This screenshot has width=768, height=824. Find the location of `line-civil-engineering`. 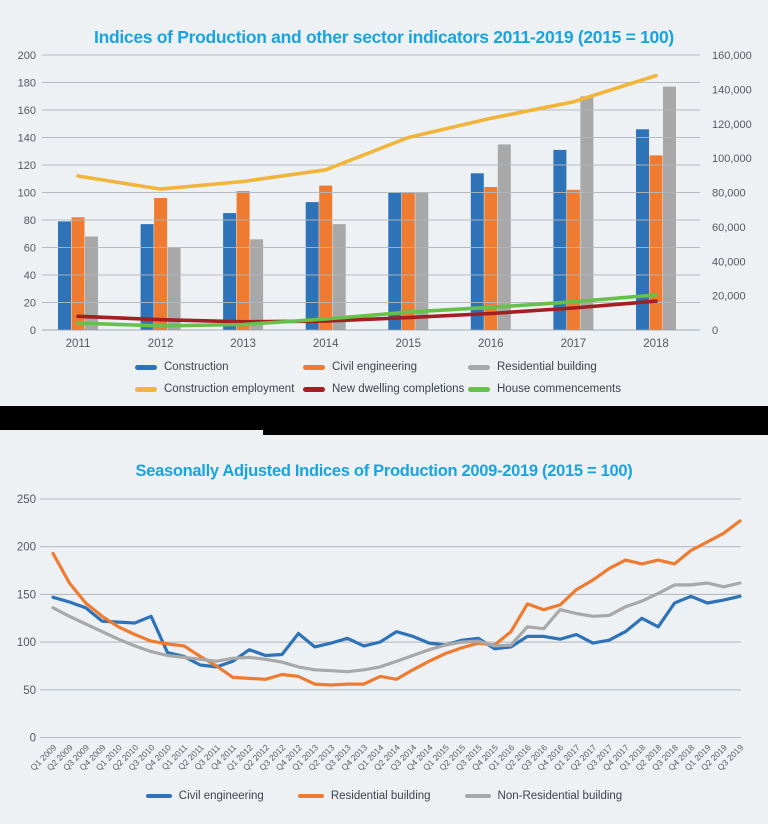

line-civil-engineering is located at coordinates (396, 631).